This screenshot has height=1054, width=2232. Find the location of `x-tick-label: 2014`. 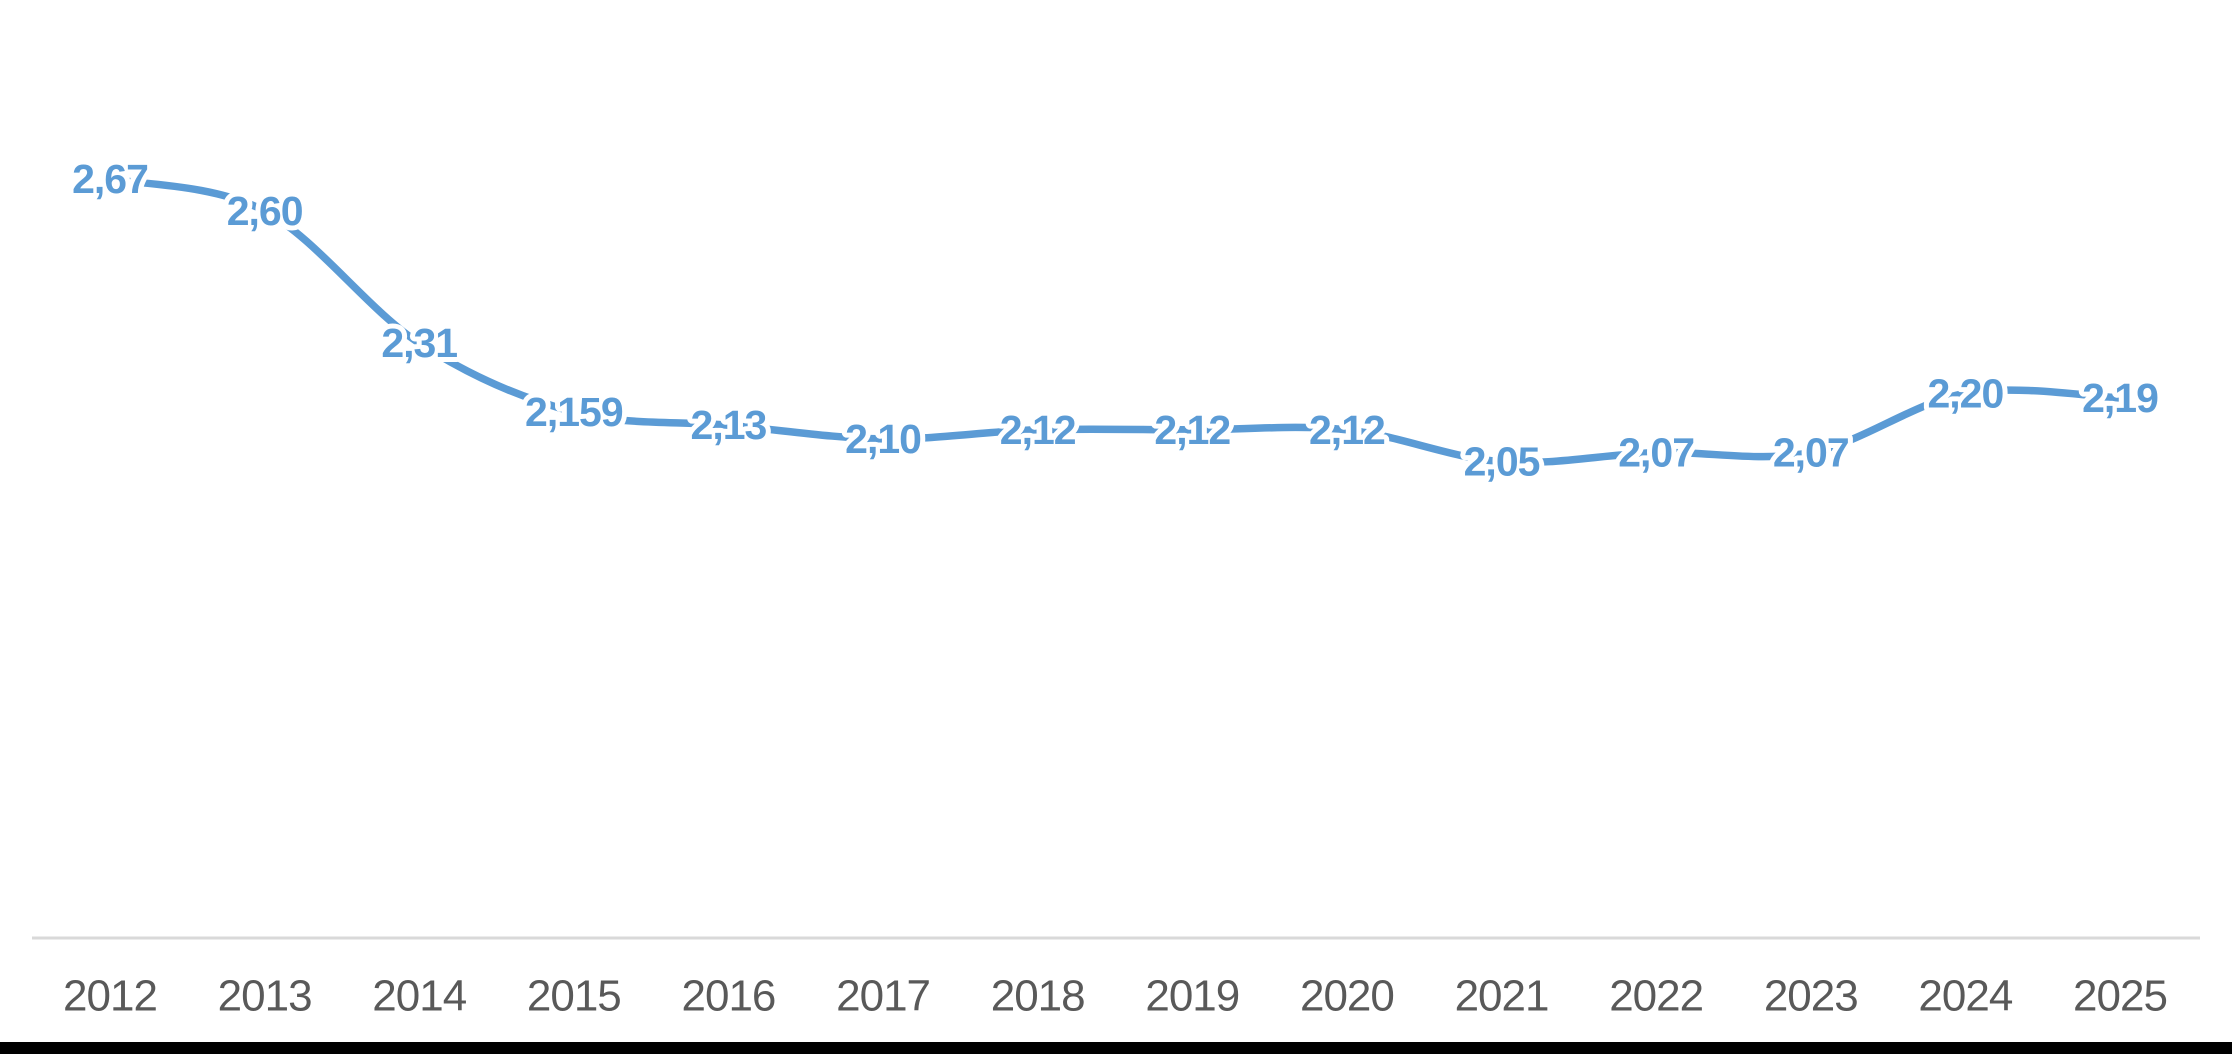

x-tick-label: 2014 is located at coordinates (419, 996).